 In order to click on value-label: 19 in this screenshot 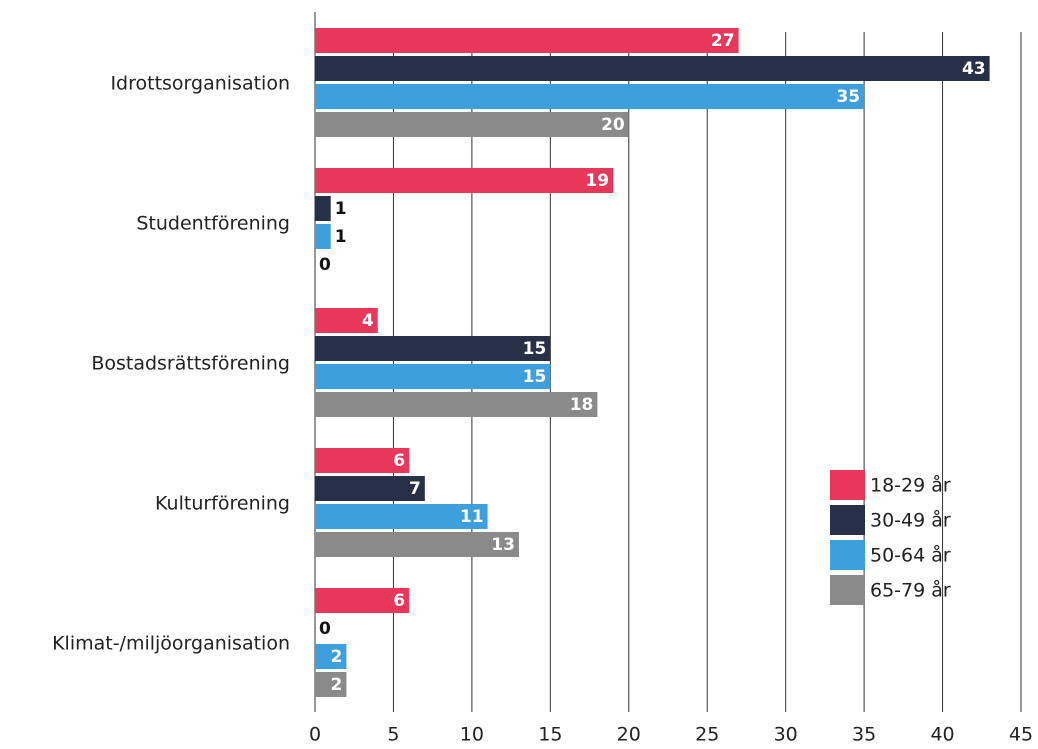, I will do `click(597, 181)`.